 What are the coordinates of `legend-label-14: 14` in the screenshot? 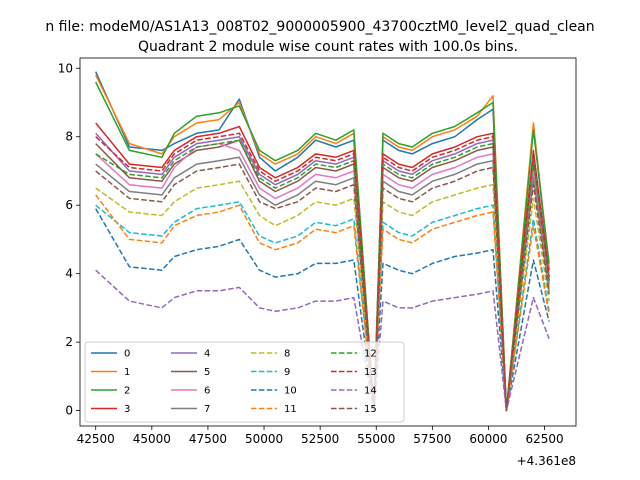 It's located at (370, 391).